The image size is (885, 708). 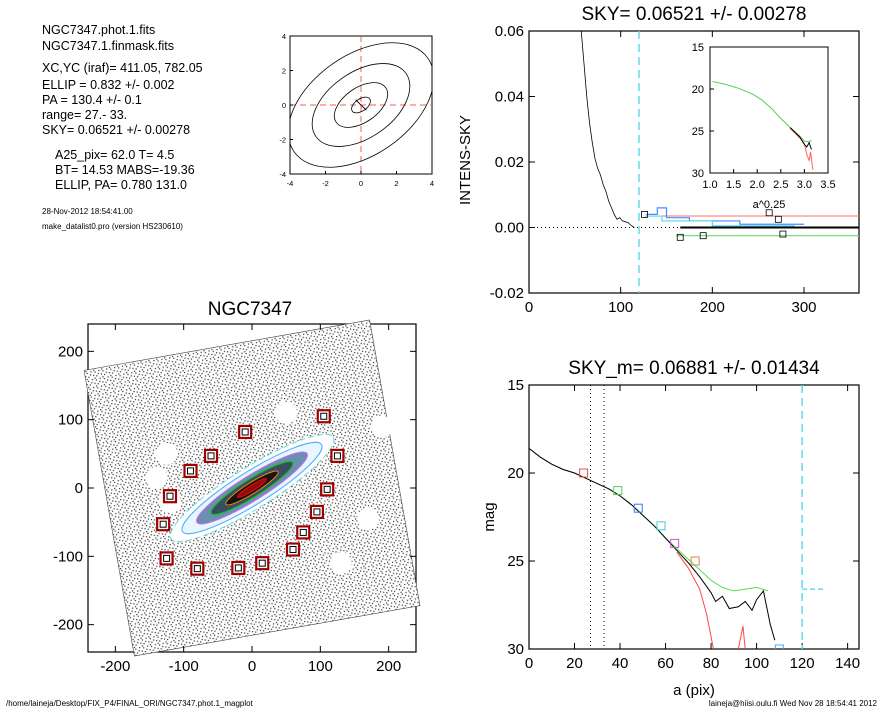 What do you see at coordinates (769, 205) in the screenshot?
I see `inset-xlabel: a^0.25` at bounding box center [769, 205].